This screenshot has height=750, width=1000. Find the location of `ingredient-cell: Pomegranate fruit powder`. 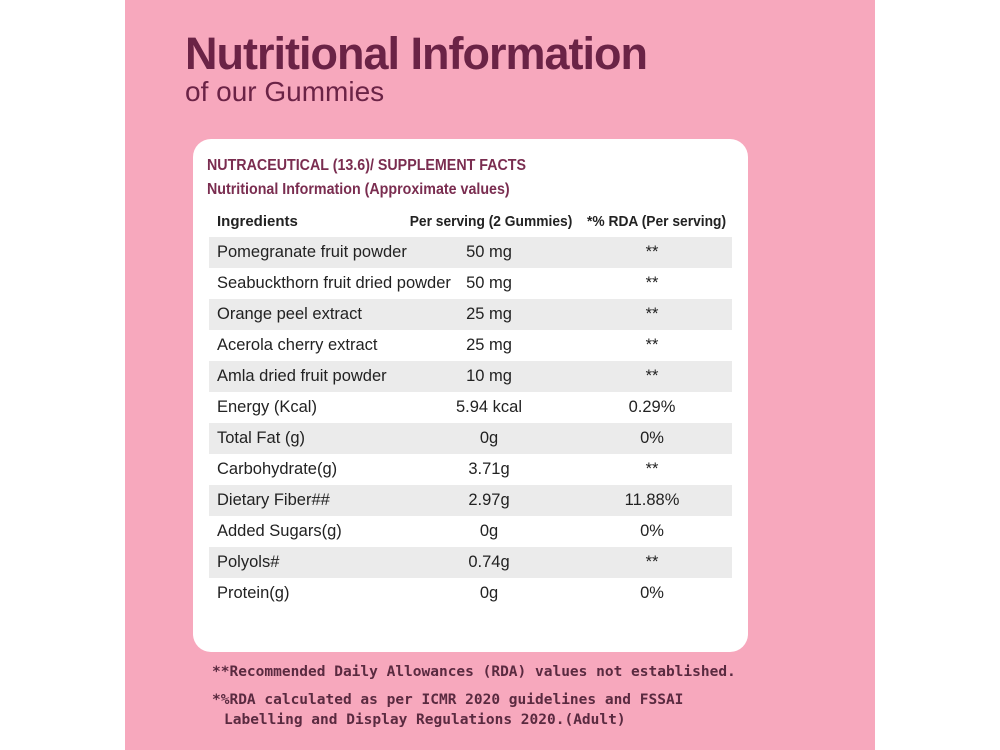

ingredient-cell: Pomegranate fruit powder is located at coordinates (312, 252).